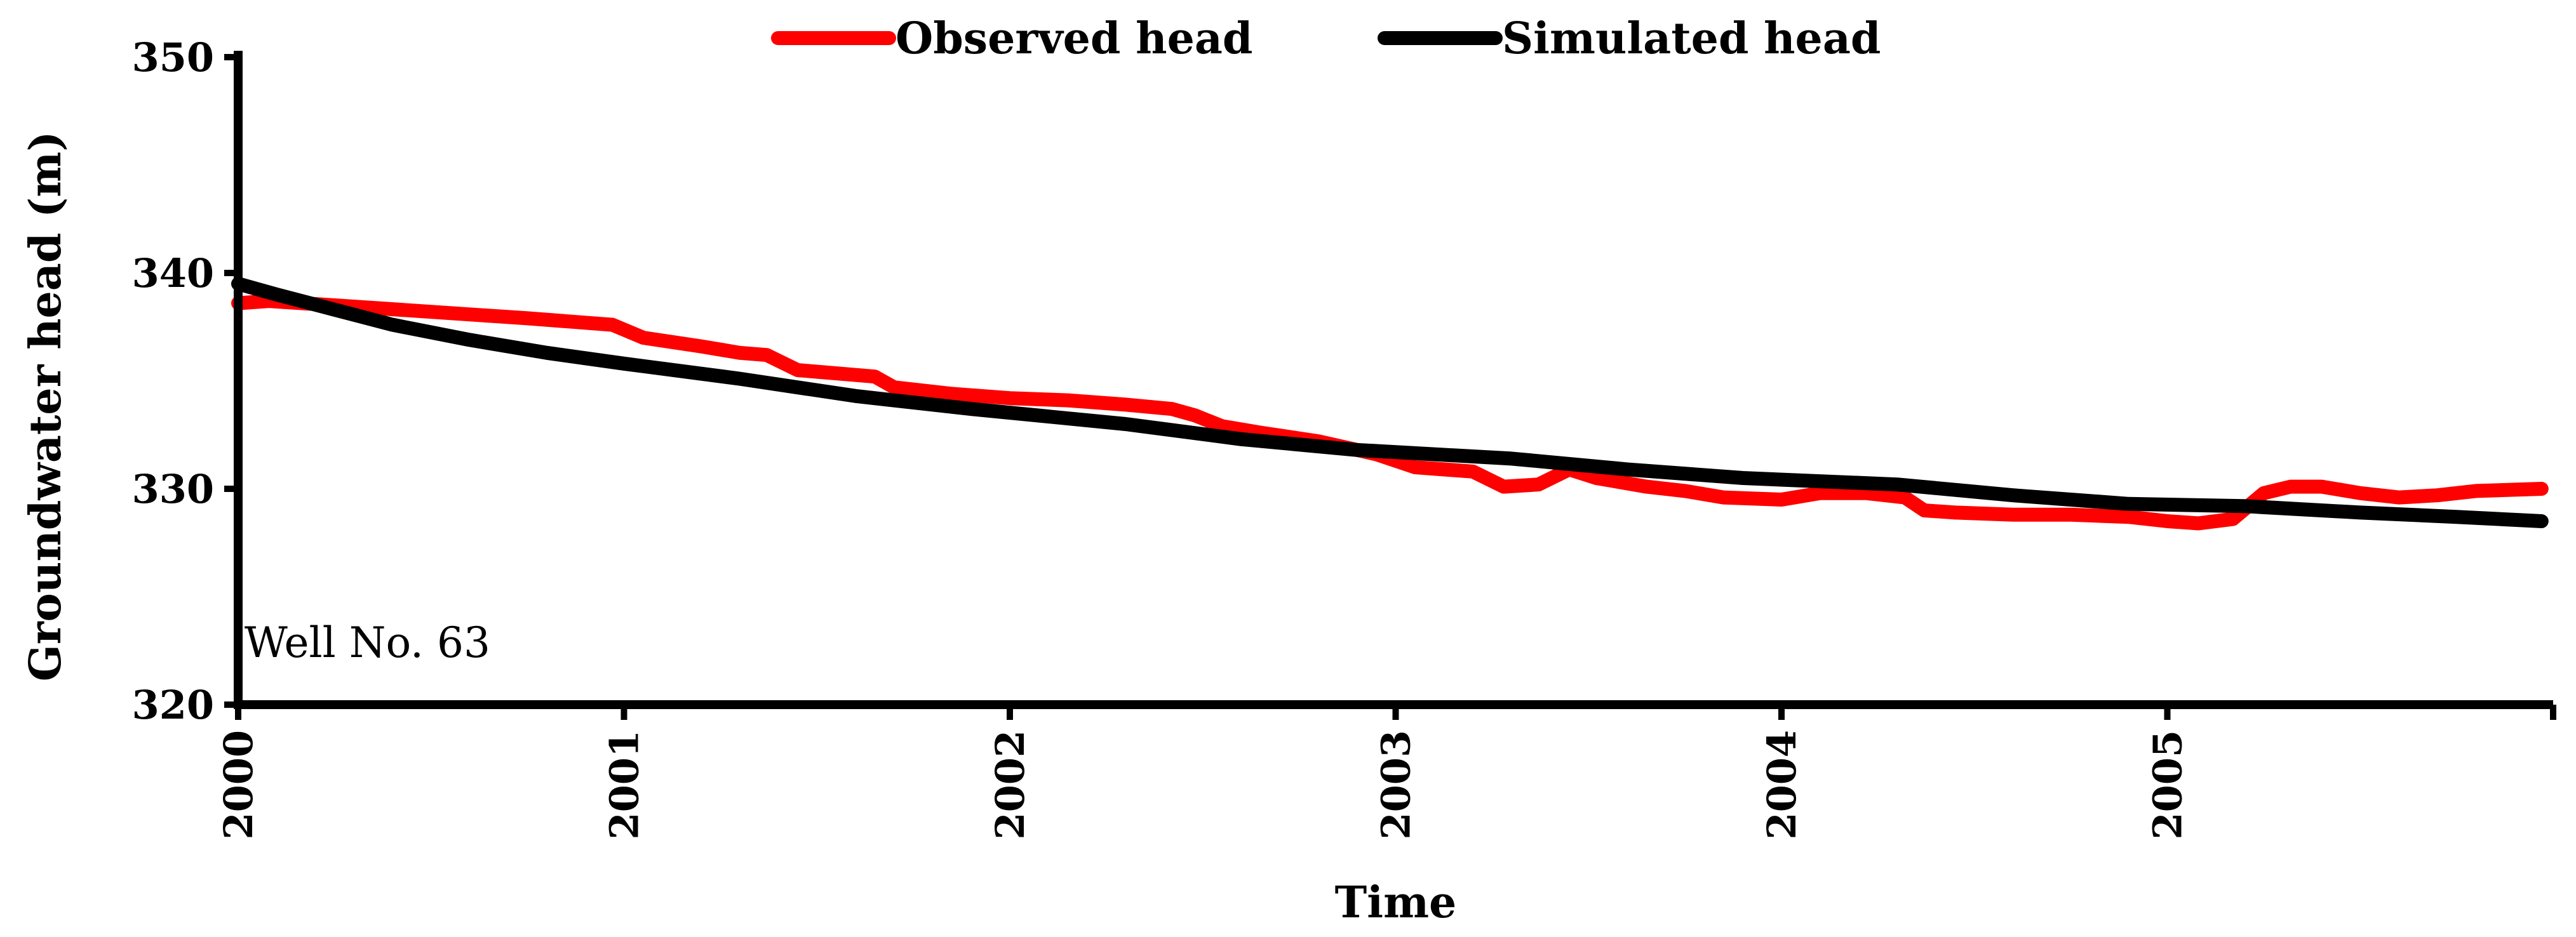  Describe the element at coordinates (2168, 785) in the screenshot. I see `x-tick-label: 2005` at that location.